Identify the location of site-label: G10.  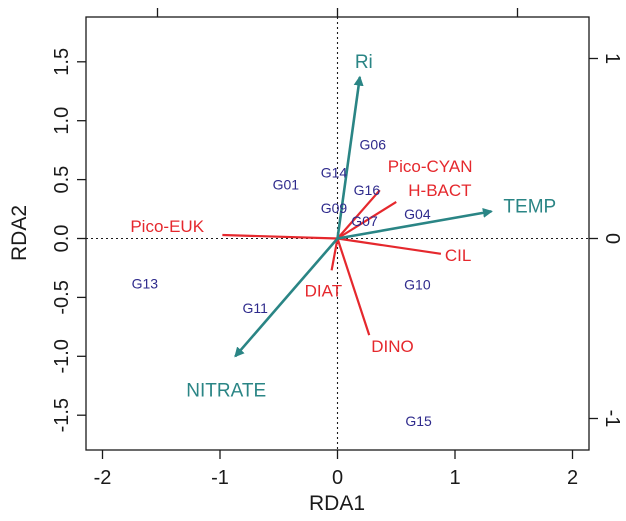
(417, 284).